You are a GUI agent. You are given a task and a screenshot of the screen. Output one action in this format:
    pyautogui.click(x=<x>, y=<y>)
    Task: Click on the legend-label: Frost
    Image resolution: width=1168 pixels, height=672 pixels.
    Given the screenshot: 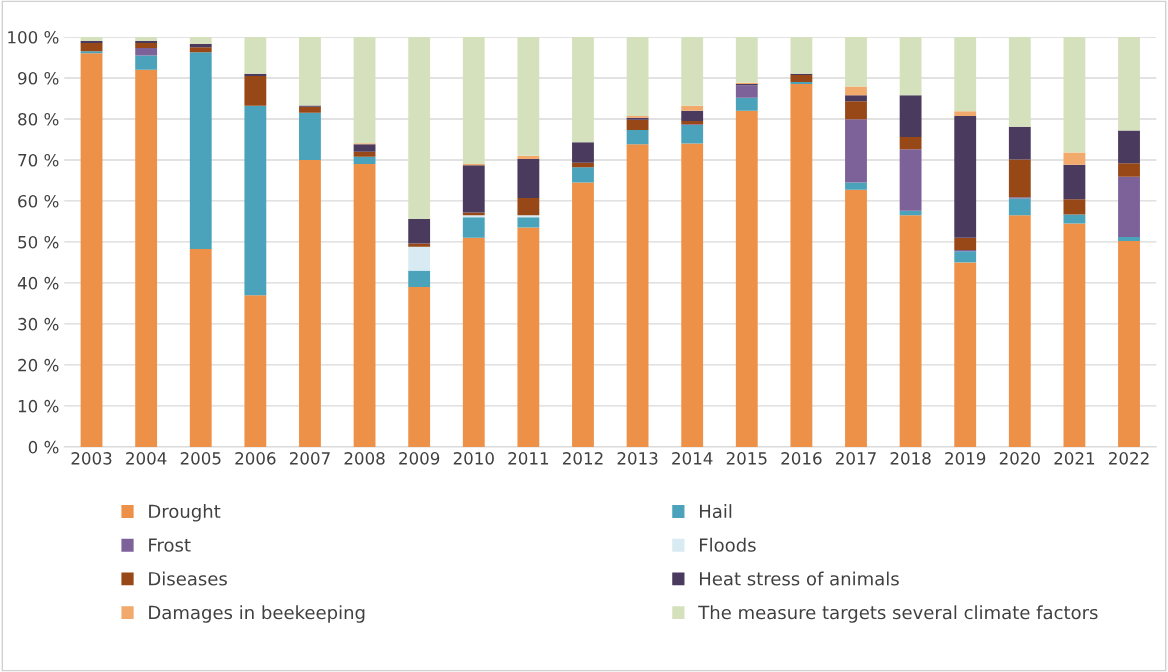 What is the action you would take?
    pyautogui.click(x=170, y=545)
    